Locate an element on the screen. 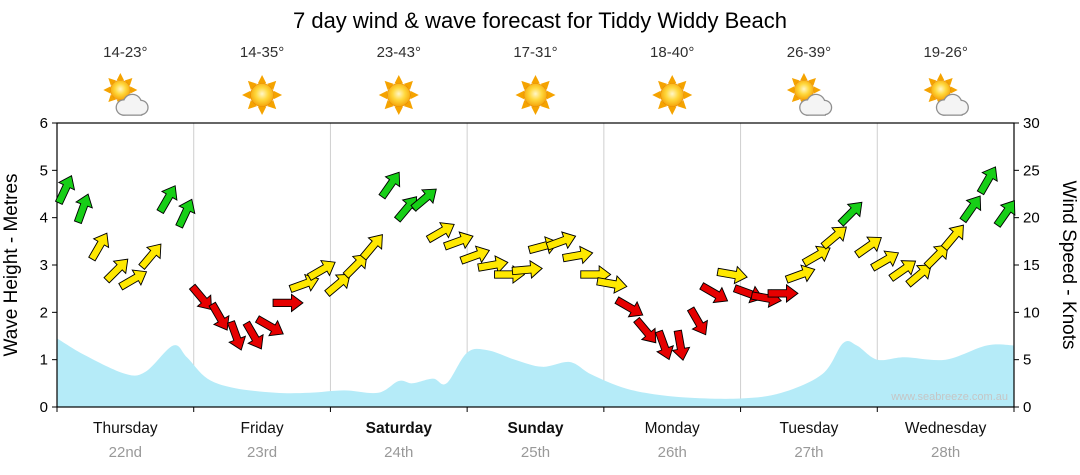 This screenshot has width=1080, height=475. right-axis-title: Wind Speed - Knots is located at coordinates (1068, 265).